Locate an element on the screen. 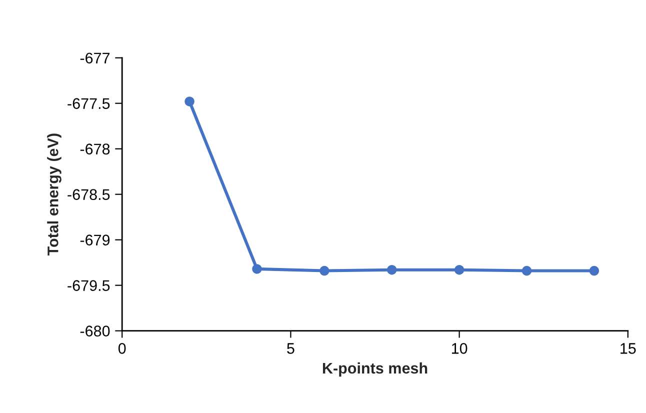 This screenshot has height=413, width=646. y-tick-label: -679.5 is located at coordinates (89, 285).